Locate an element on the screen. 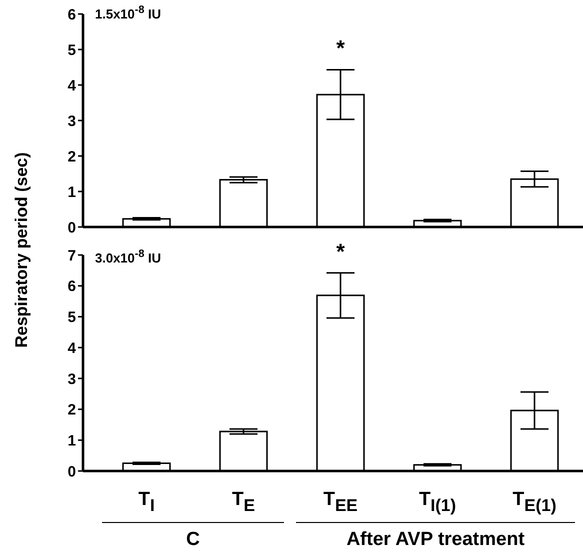 The image size is (583, 555). x-tick-label: T$_{I(1)}$ is located at coordinates (437, 502).